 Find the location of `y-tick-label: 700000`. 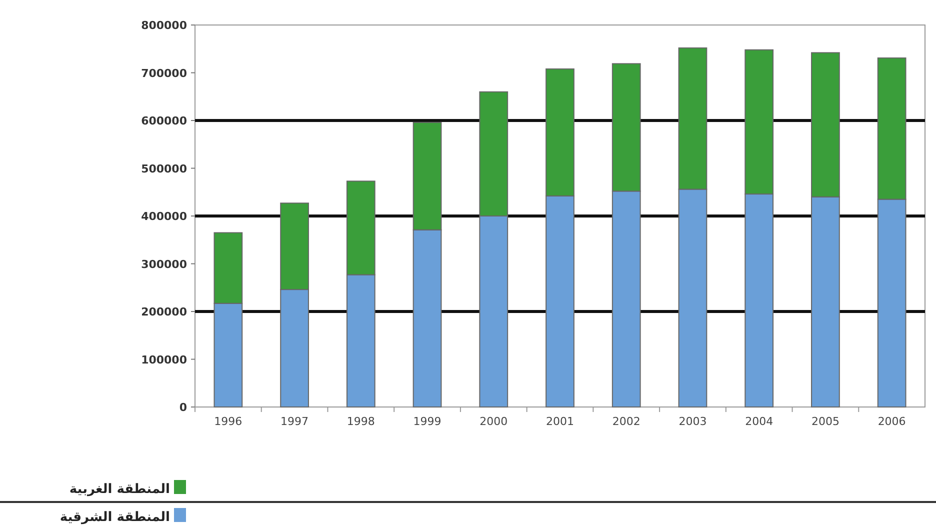

y-tick-label: 700000 is located at coordinates (164, 73).